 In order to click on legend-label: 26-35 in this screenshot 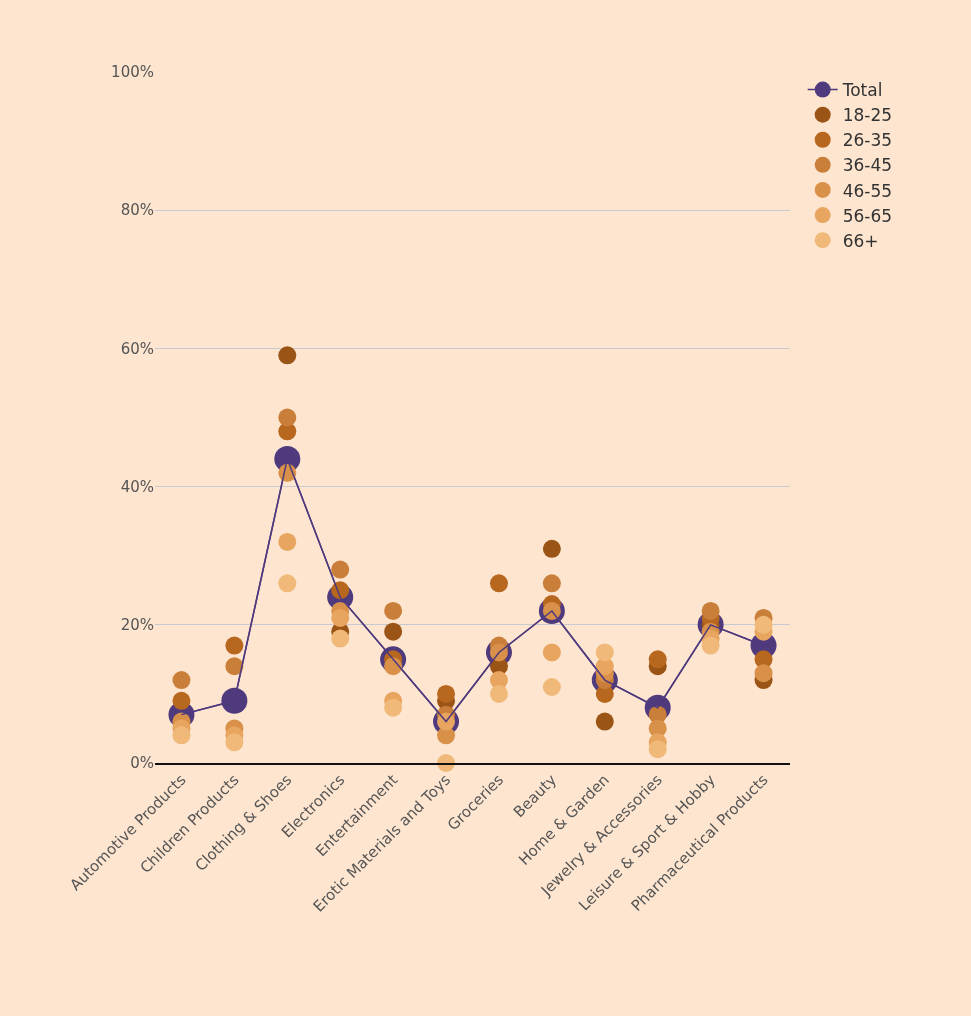, I will do `click(867, 140)`.